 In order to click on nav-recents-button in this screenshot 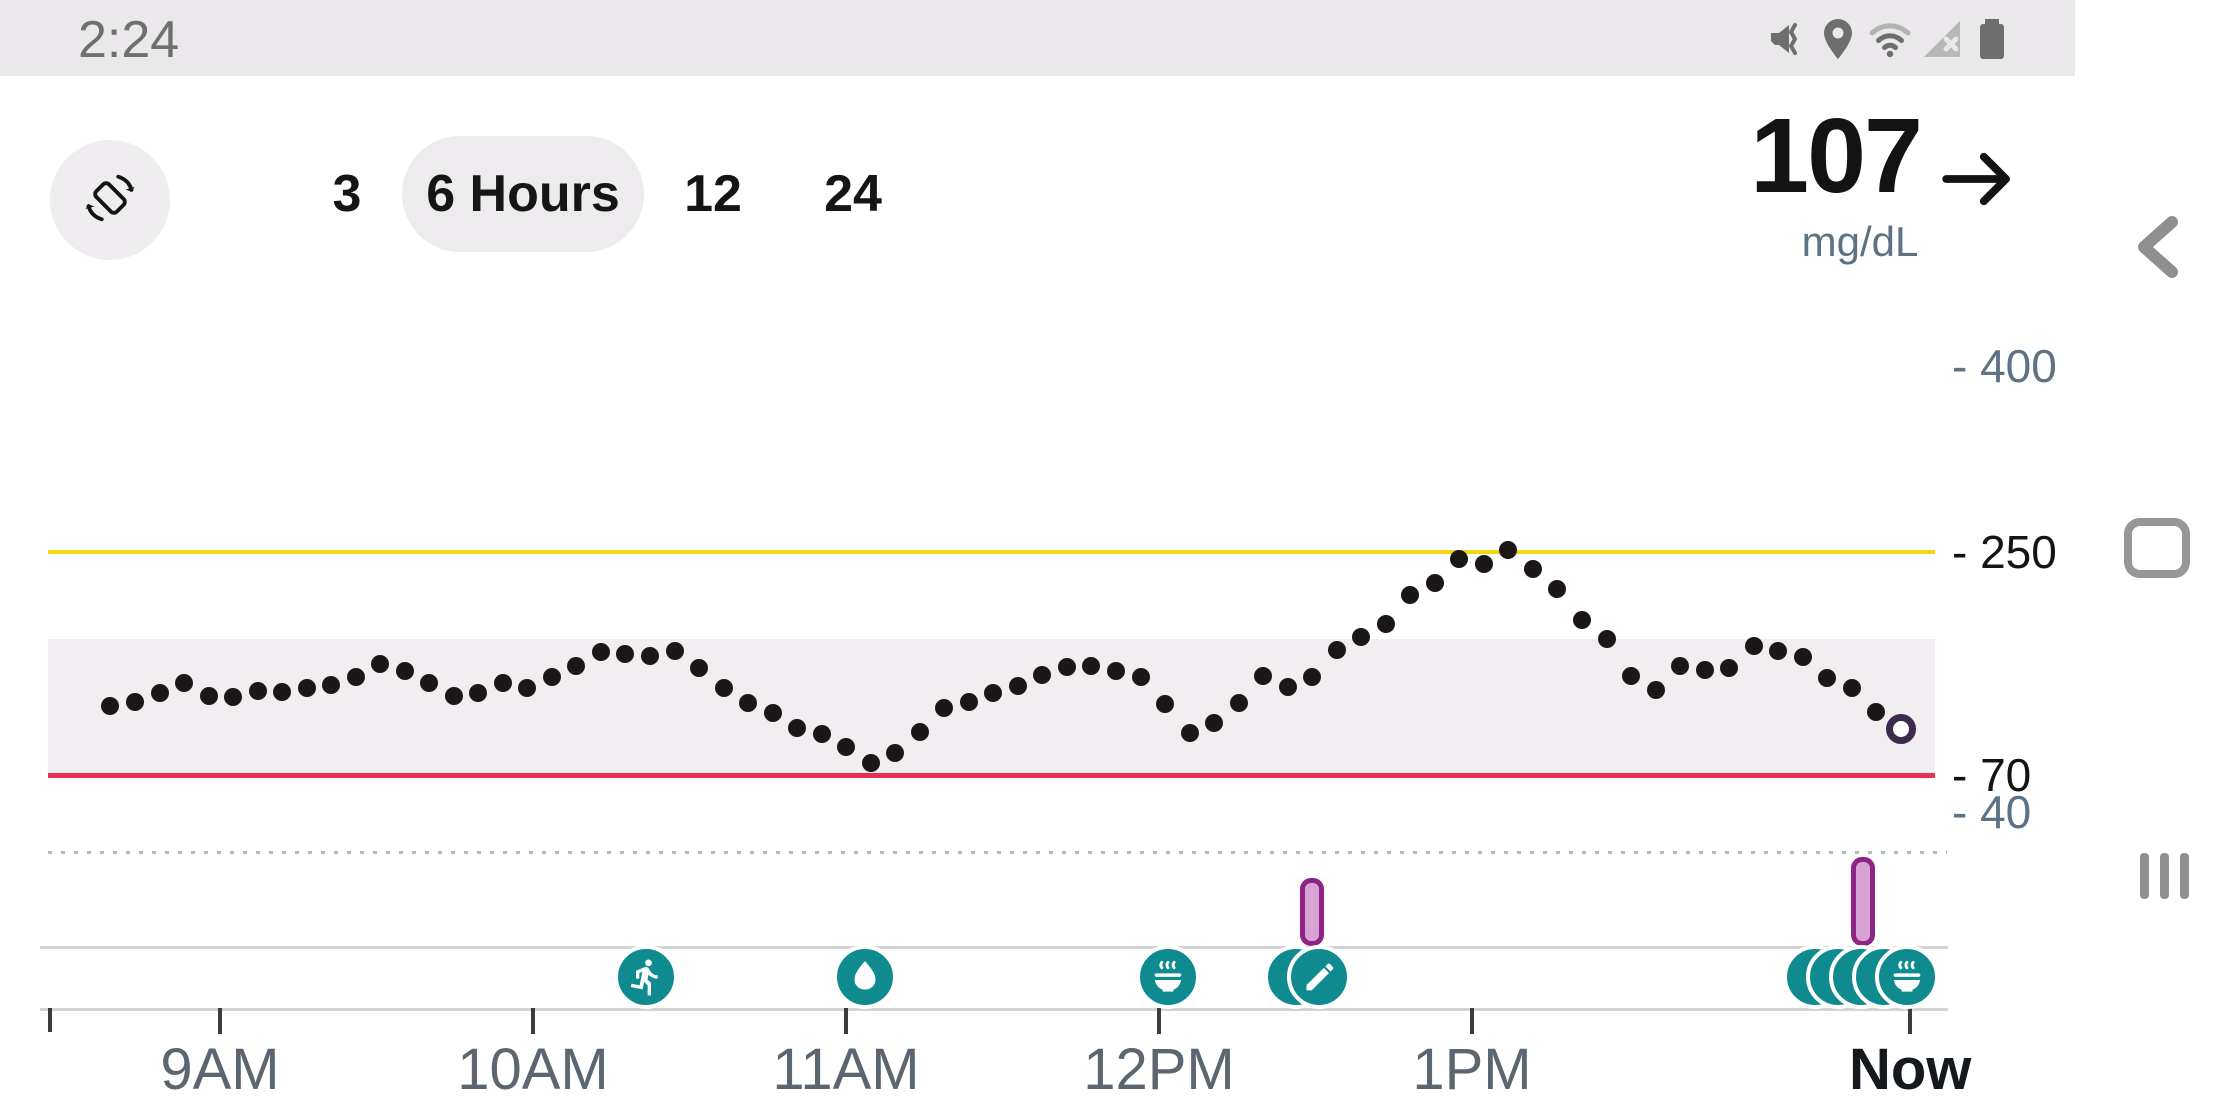, I will do `click(2164, 876)`.